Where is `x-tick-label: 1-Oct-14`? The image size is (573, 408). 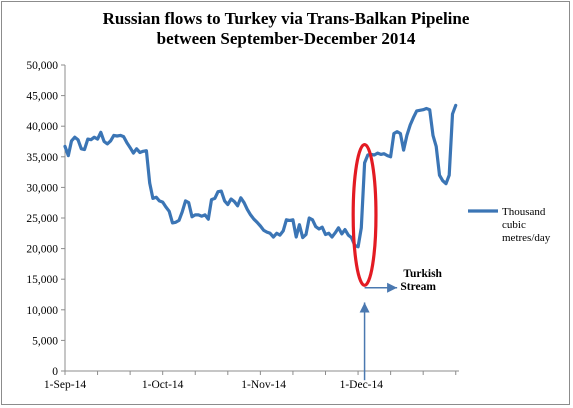 x-tick-label: 1-Oct-14 is located at coordinates (163, 385).